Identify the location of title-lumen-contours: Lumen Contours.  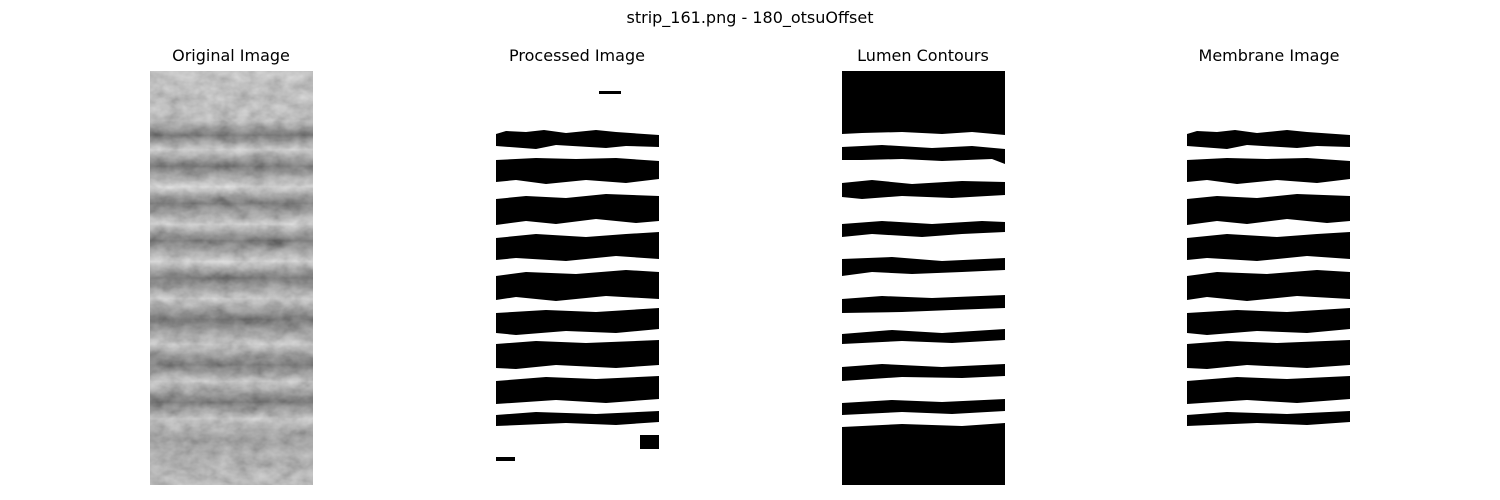
(923, 55).